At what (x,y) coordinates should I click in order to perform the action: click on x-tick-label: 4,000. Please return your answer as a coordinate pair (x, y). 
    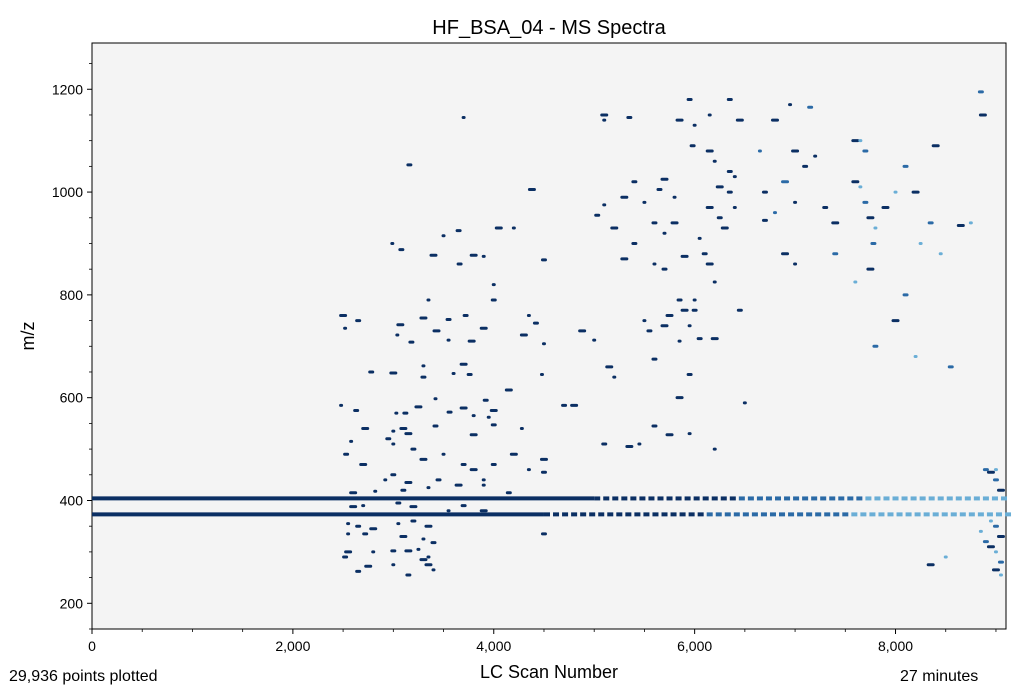
    Looking at the image, I should click on (493, 646).